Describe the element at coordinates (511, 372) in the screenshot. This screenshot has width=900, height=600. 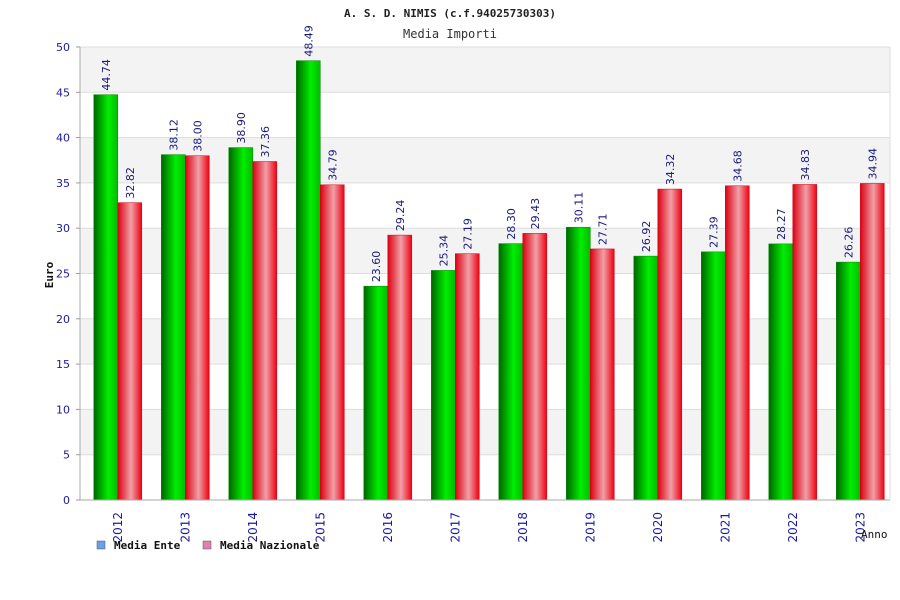
I see `bar-media-ente-2018` at that location.